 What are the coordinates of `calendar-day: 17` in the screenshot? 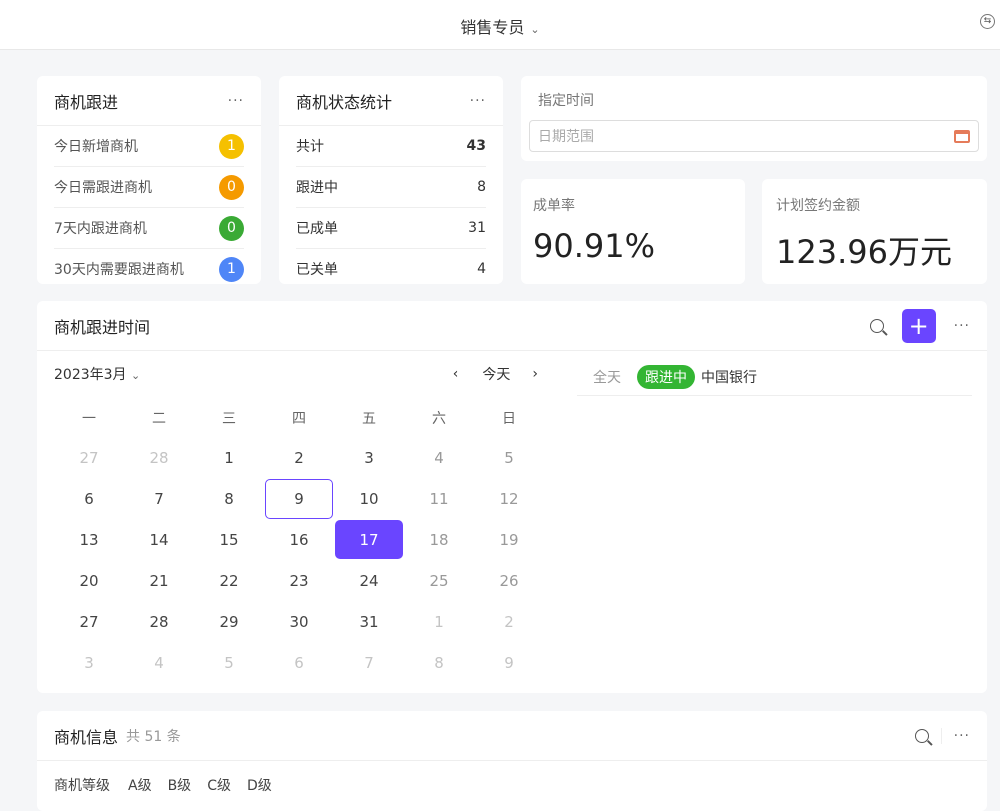 It's located at (369, 539).